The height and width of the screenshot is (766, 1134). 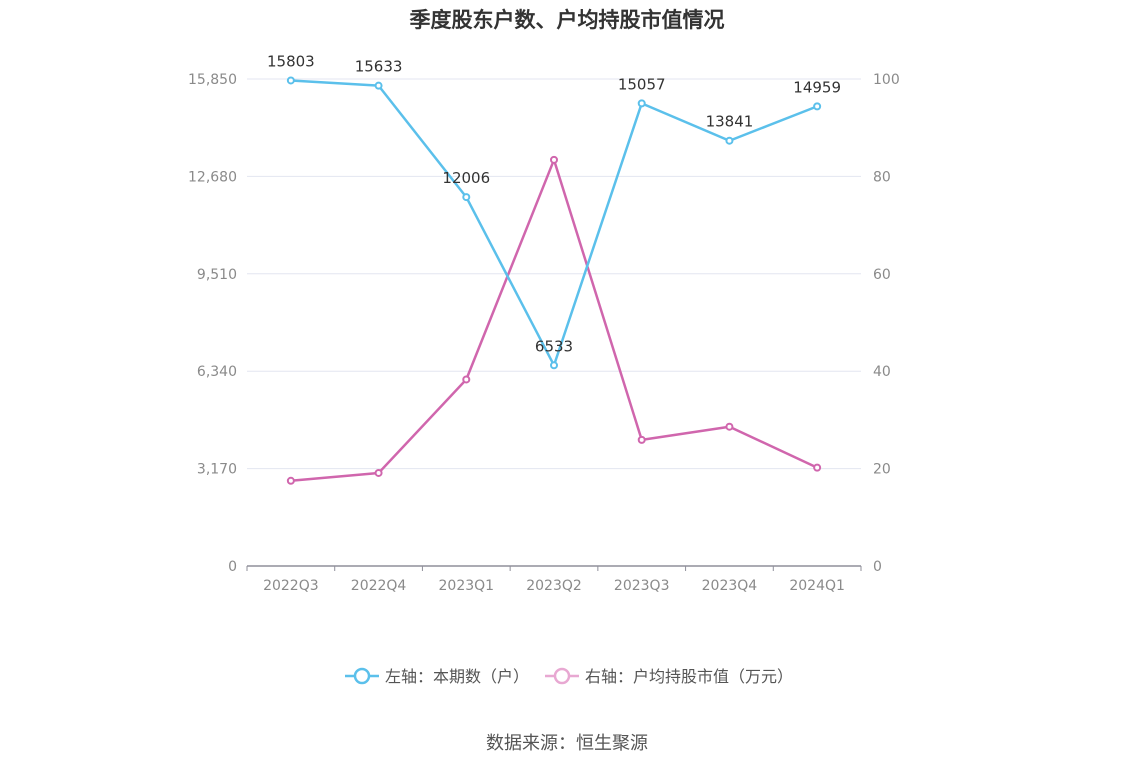 I want to click on data-label: 15803, so click(x=291, y=61).